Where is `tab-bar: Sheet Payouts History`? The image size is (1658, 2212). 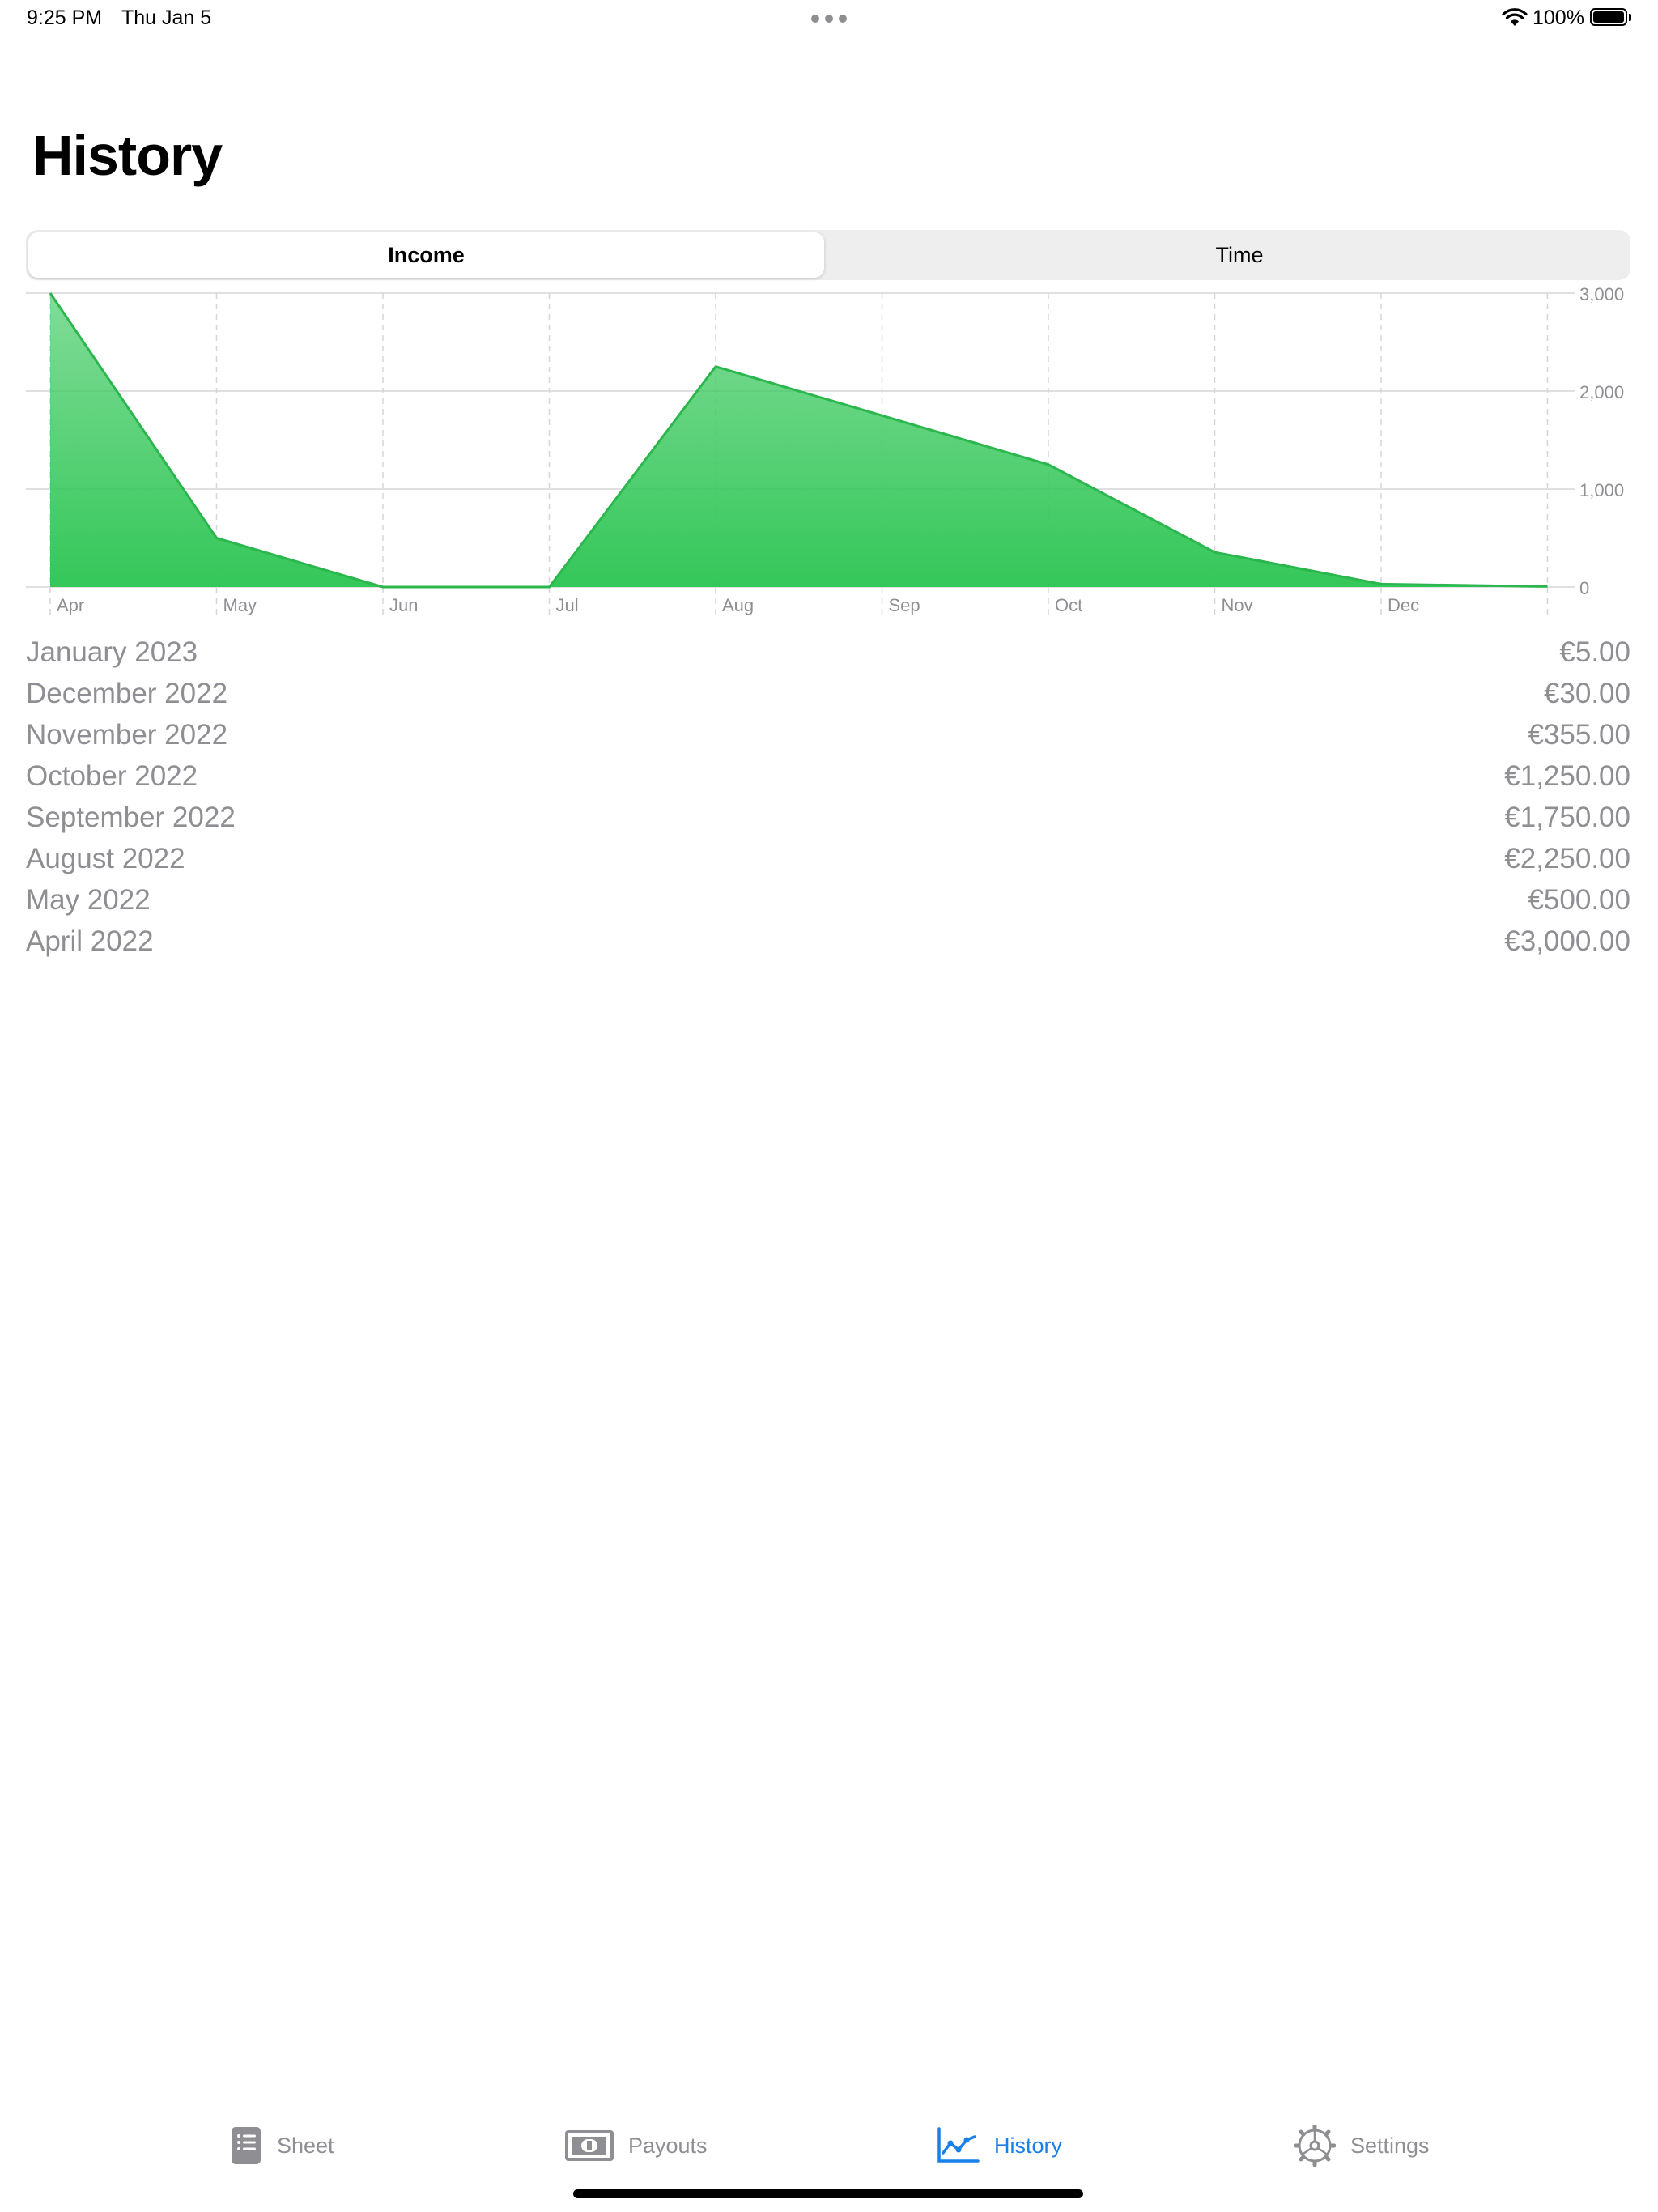 tab-bar: Sheet Payouts History is located at coordinates (829, 2159).